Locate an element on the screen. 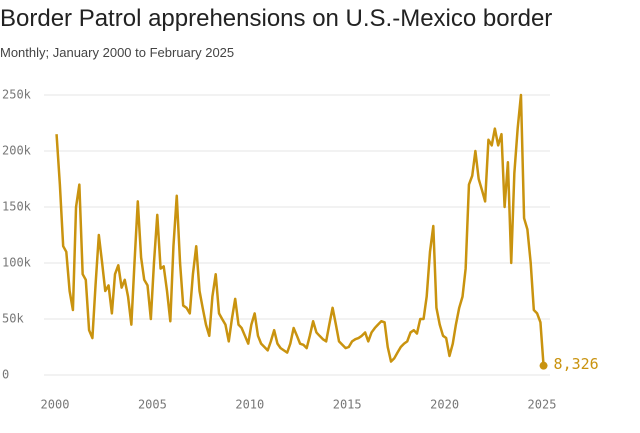 Image resolution: width=640 pixels, height=433 pixels. x-tick-label: 2010 is located at coordinates (249, 405).